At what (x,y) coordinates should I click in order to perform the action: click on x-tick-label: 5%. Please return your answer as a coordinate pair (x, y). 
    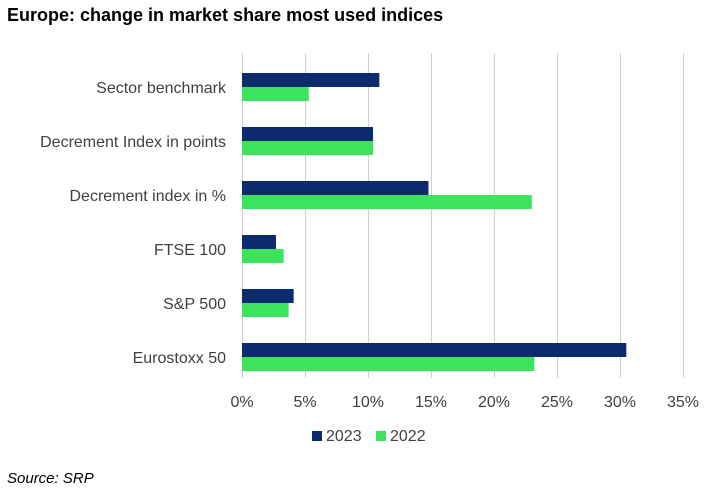
    Looking at the image, I should click on (304, 402).